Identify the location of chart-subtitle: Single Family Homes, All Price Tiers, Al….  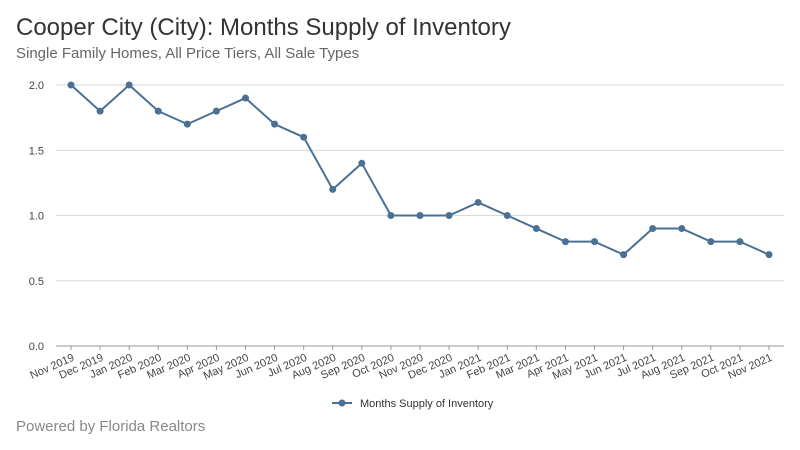
(188, 53).